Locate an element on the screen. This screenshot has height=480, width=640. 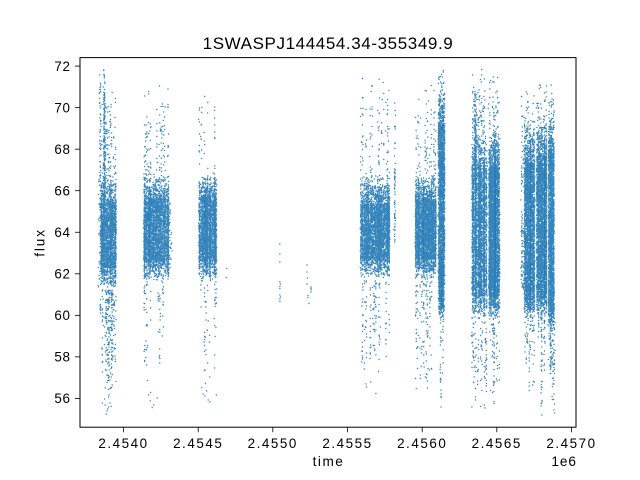
svg-text: 62 is located at coordinates (62, 274).